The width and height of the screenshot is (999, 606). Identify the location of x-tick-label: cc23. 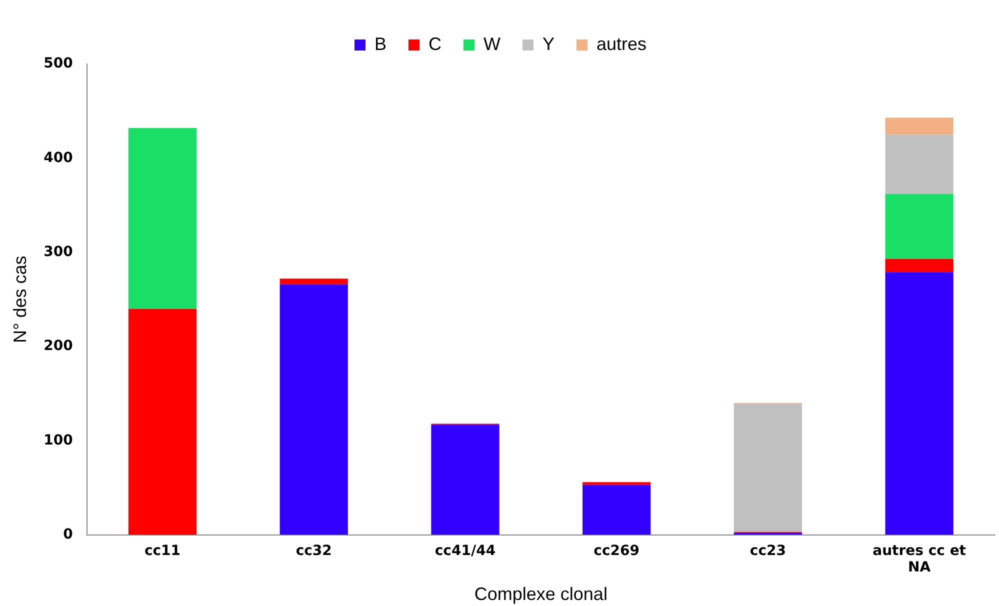
(768, 550).